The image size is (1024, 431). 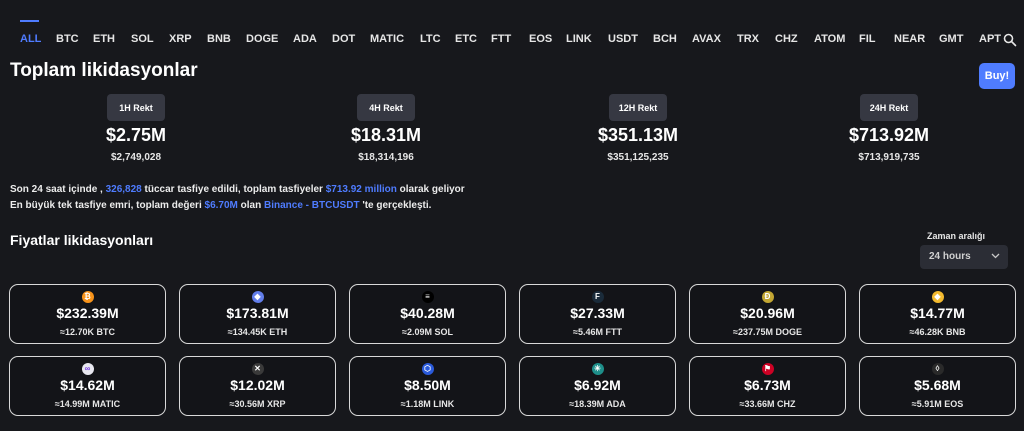 What do you see at coordinates (106, 205) in the screenshot?
I see `summary-text: En büyük tek tasfiye emri, toplam değeri` at bounding box center [106, 205].